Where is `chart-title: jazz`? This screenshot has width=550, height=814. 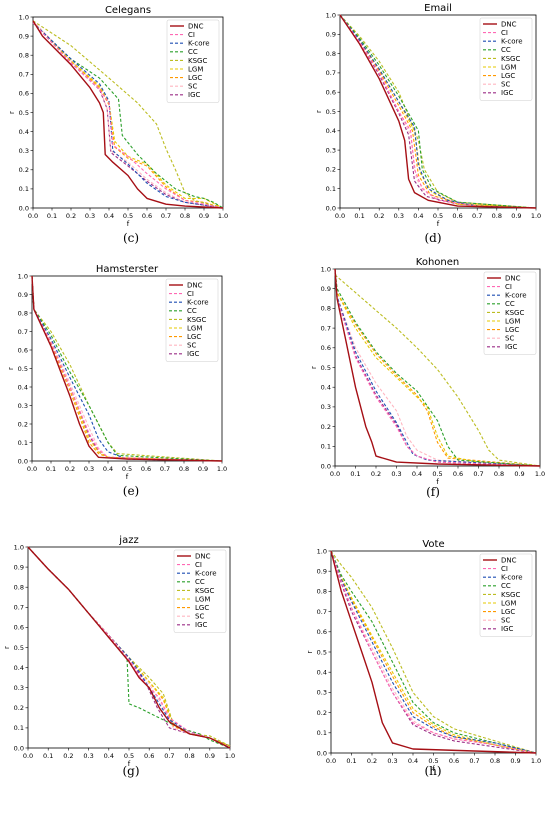
chart-title: jazz is located at coordinates (128, 540).